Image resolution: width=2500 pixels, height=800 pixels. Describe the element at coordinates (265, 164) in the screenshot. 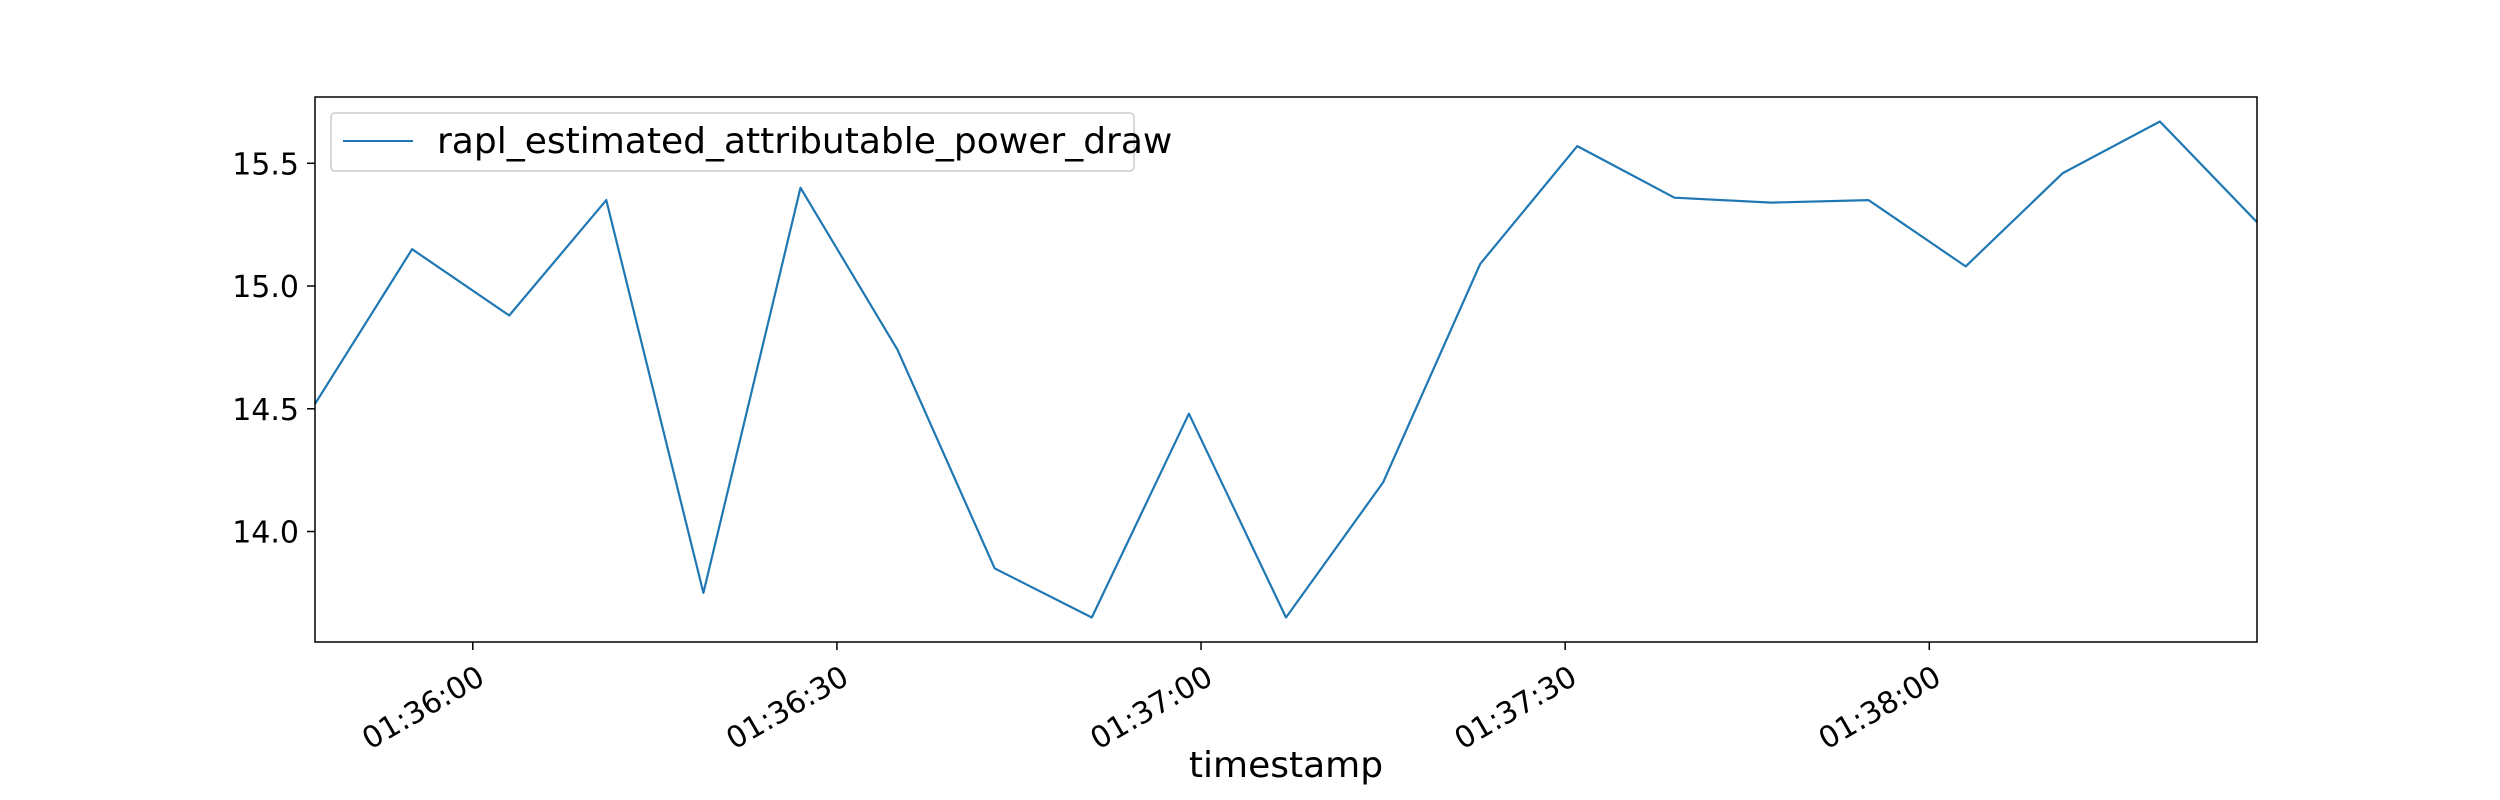

I see `y-tick-label: 15.5` at that location.